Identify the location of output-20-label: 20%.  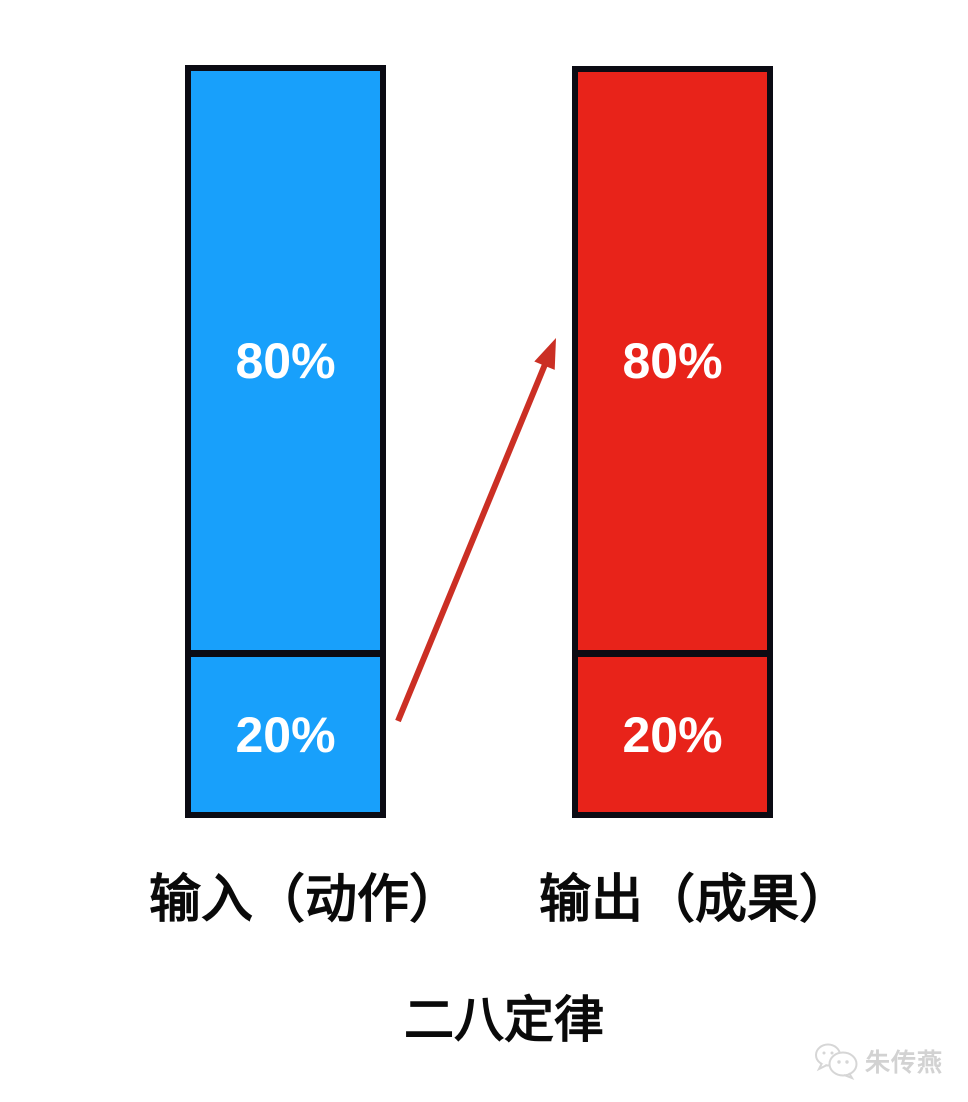
(672, 734).